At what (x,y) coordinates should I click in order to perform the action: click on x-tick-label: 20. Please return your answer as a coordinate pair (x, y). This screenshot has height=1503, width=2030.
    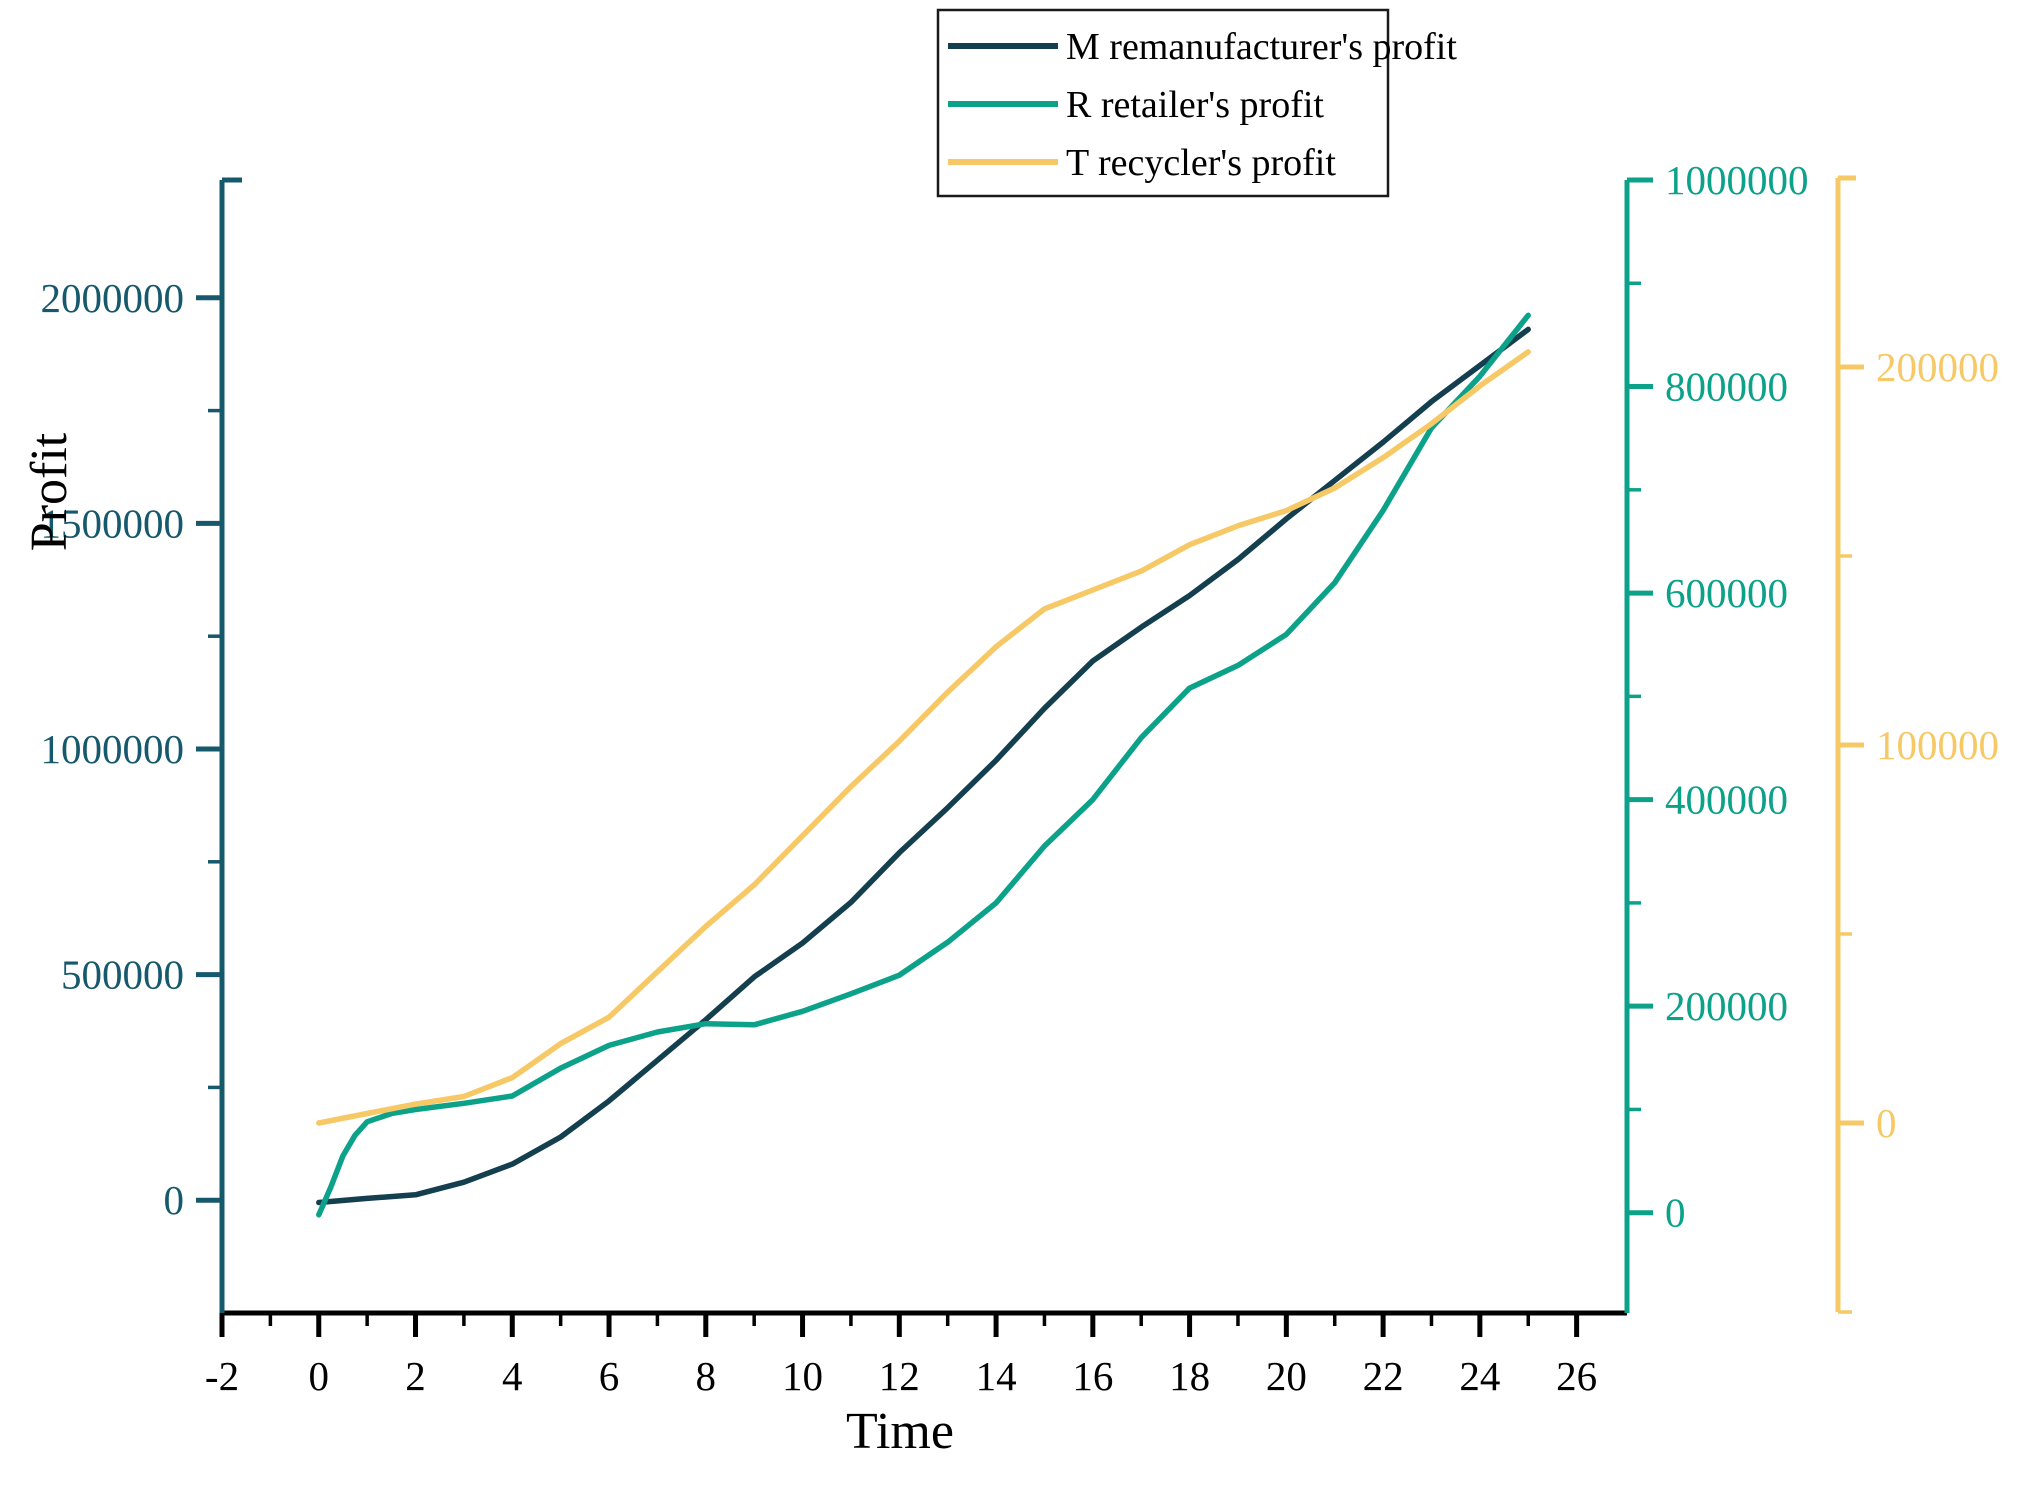
    Looking at the image, I should click on (1286, 1376).